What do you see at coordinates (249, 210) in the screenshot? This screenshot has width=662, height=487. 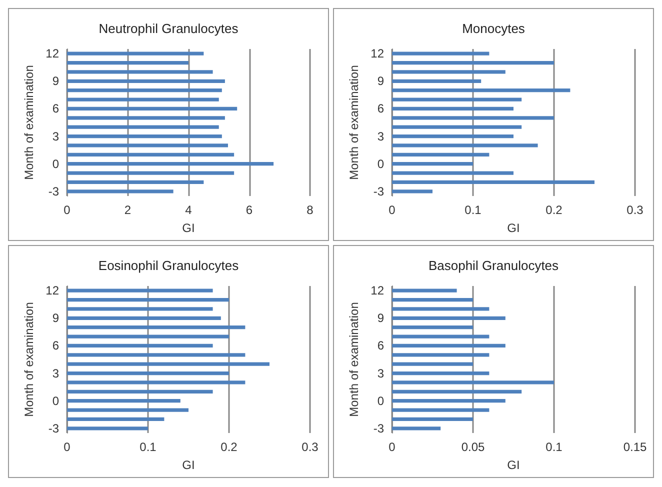 I see `x-tick-label: 6` at bounding box center [249, 210].